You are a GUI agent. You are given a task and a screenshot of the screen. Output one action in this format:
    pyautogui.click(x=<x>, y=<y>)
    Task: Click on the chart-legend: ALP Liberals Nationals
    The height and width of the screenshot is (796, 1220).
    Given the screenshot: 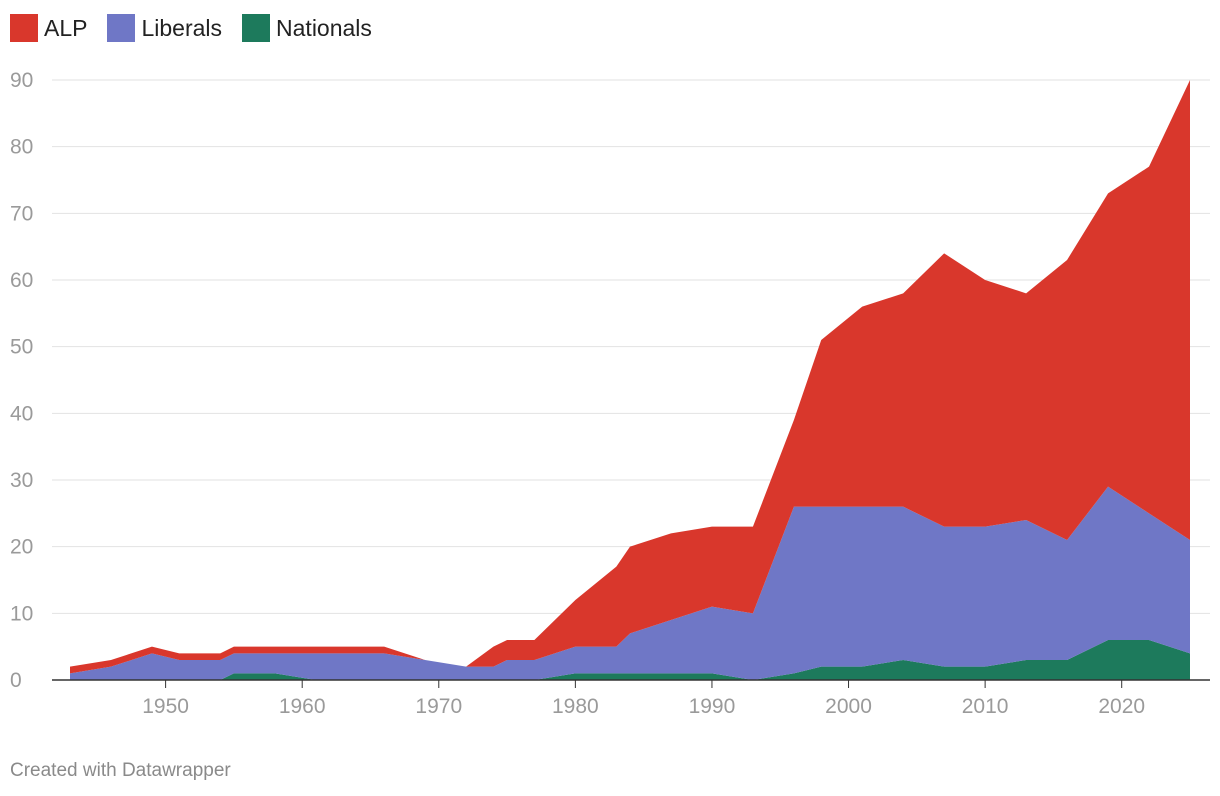 What is the action you would take?
    pyautogui.click(x=201, y=28)
    